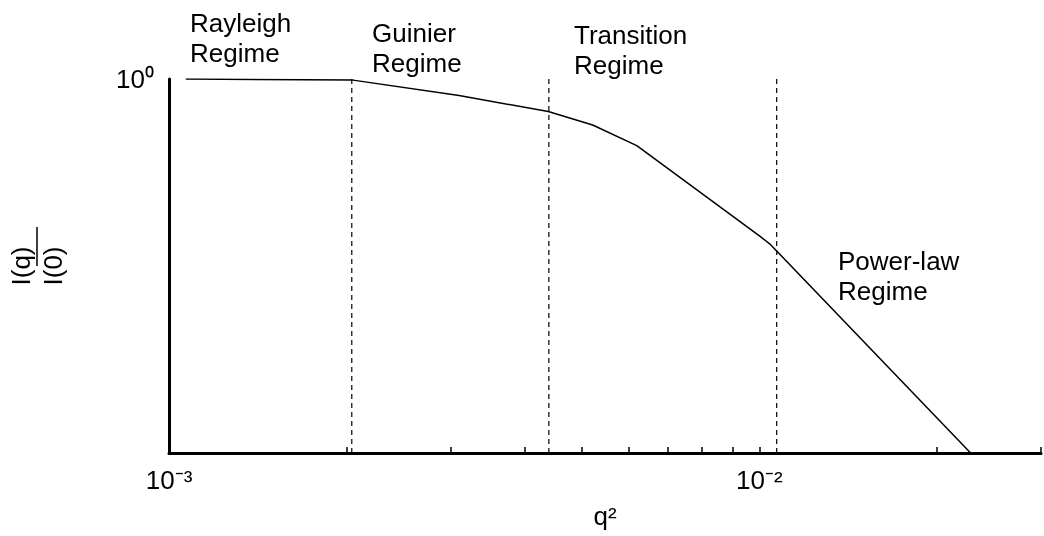  Describe the element at coordinates (241, 38) in the screenshot. I see `text: Rayleigh Regime` at that location.